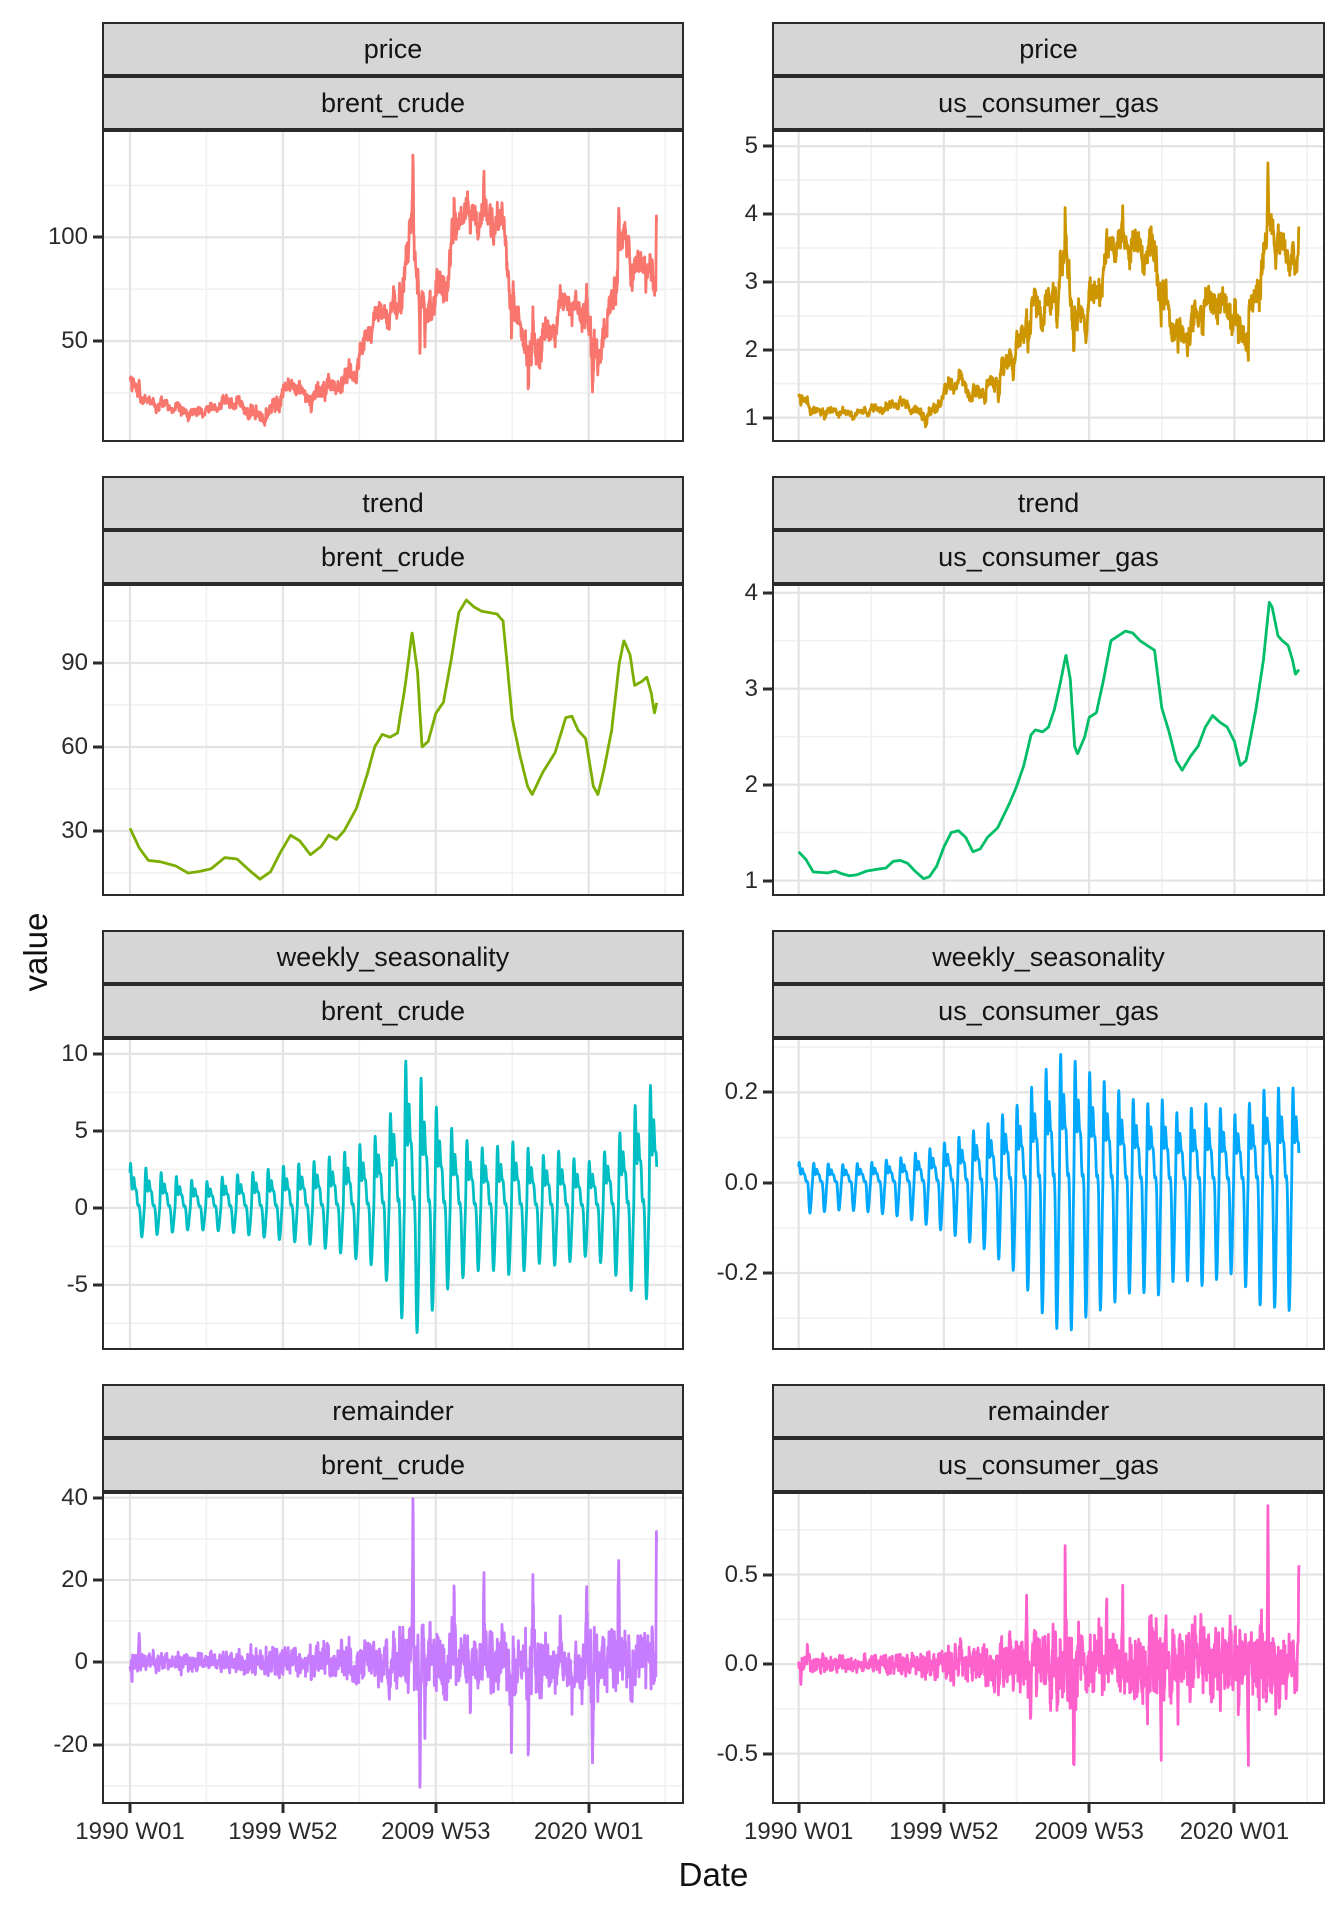 This screenshot has width=1344, height=1920. I want to click on series-line-weekly_seasonality-us_consumer_gas, so click(1049, 1192).